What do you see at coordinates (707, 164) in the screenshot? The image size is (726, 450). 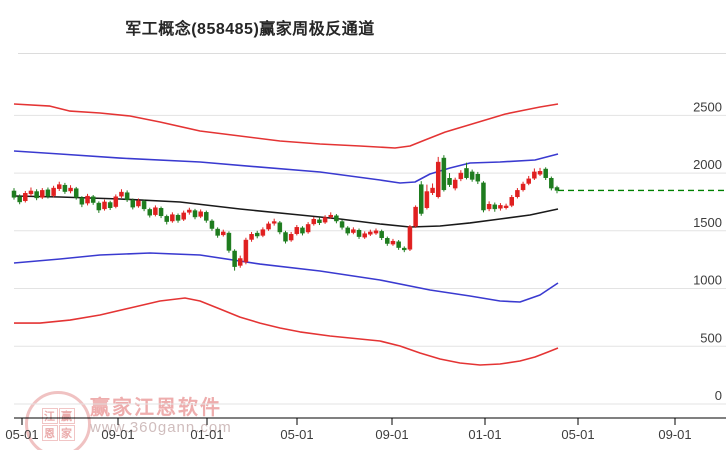 I see `y-axis-label: 2000` at bounding box center [707, 164].